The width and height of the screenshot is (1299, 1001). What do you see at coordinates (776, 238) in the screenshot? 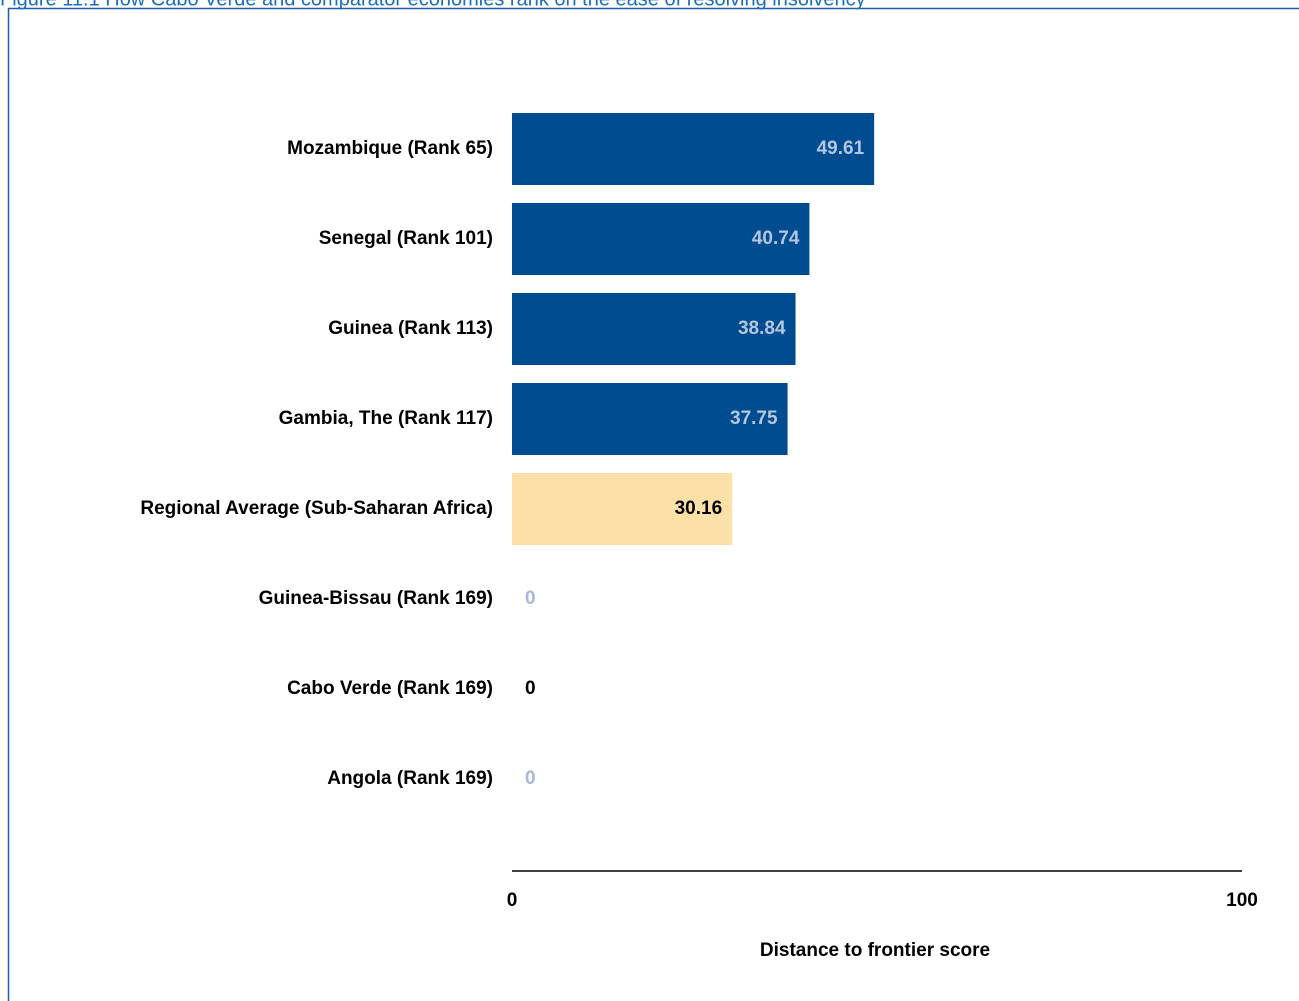
I see `value-label: 40.74` at bounding box center [776, 238].